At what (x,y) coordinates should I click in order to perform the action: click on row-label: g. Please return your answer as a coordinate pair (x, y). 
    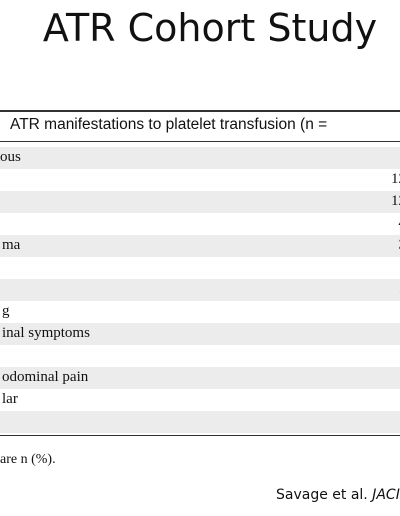
    Looking at the image, I should click on (6, 311).